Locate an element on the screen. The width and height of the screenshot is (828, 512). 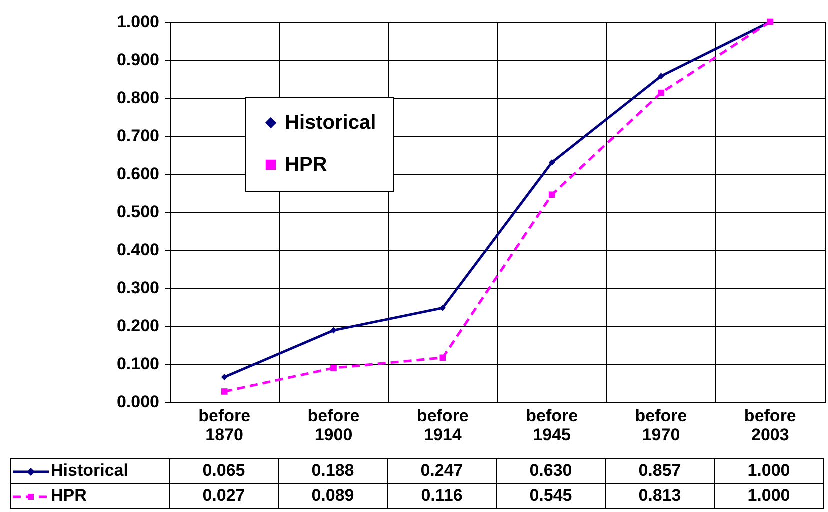
data-label: 0.247 is located at coordinates (442, 471).